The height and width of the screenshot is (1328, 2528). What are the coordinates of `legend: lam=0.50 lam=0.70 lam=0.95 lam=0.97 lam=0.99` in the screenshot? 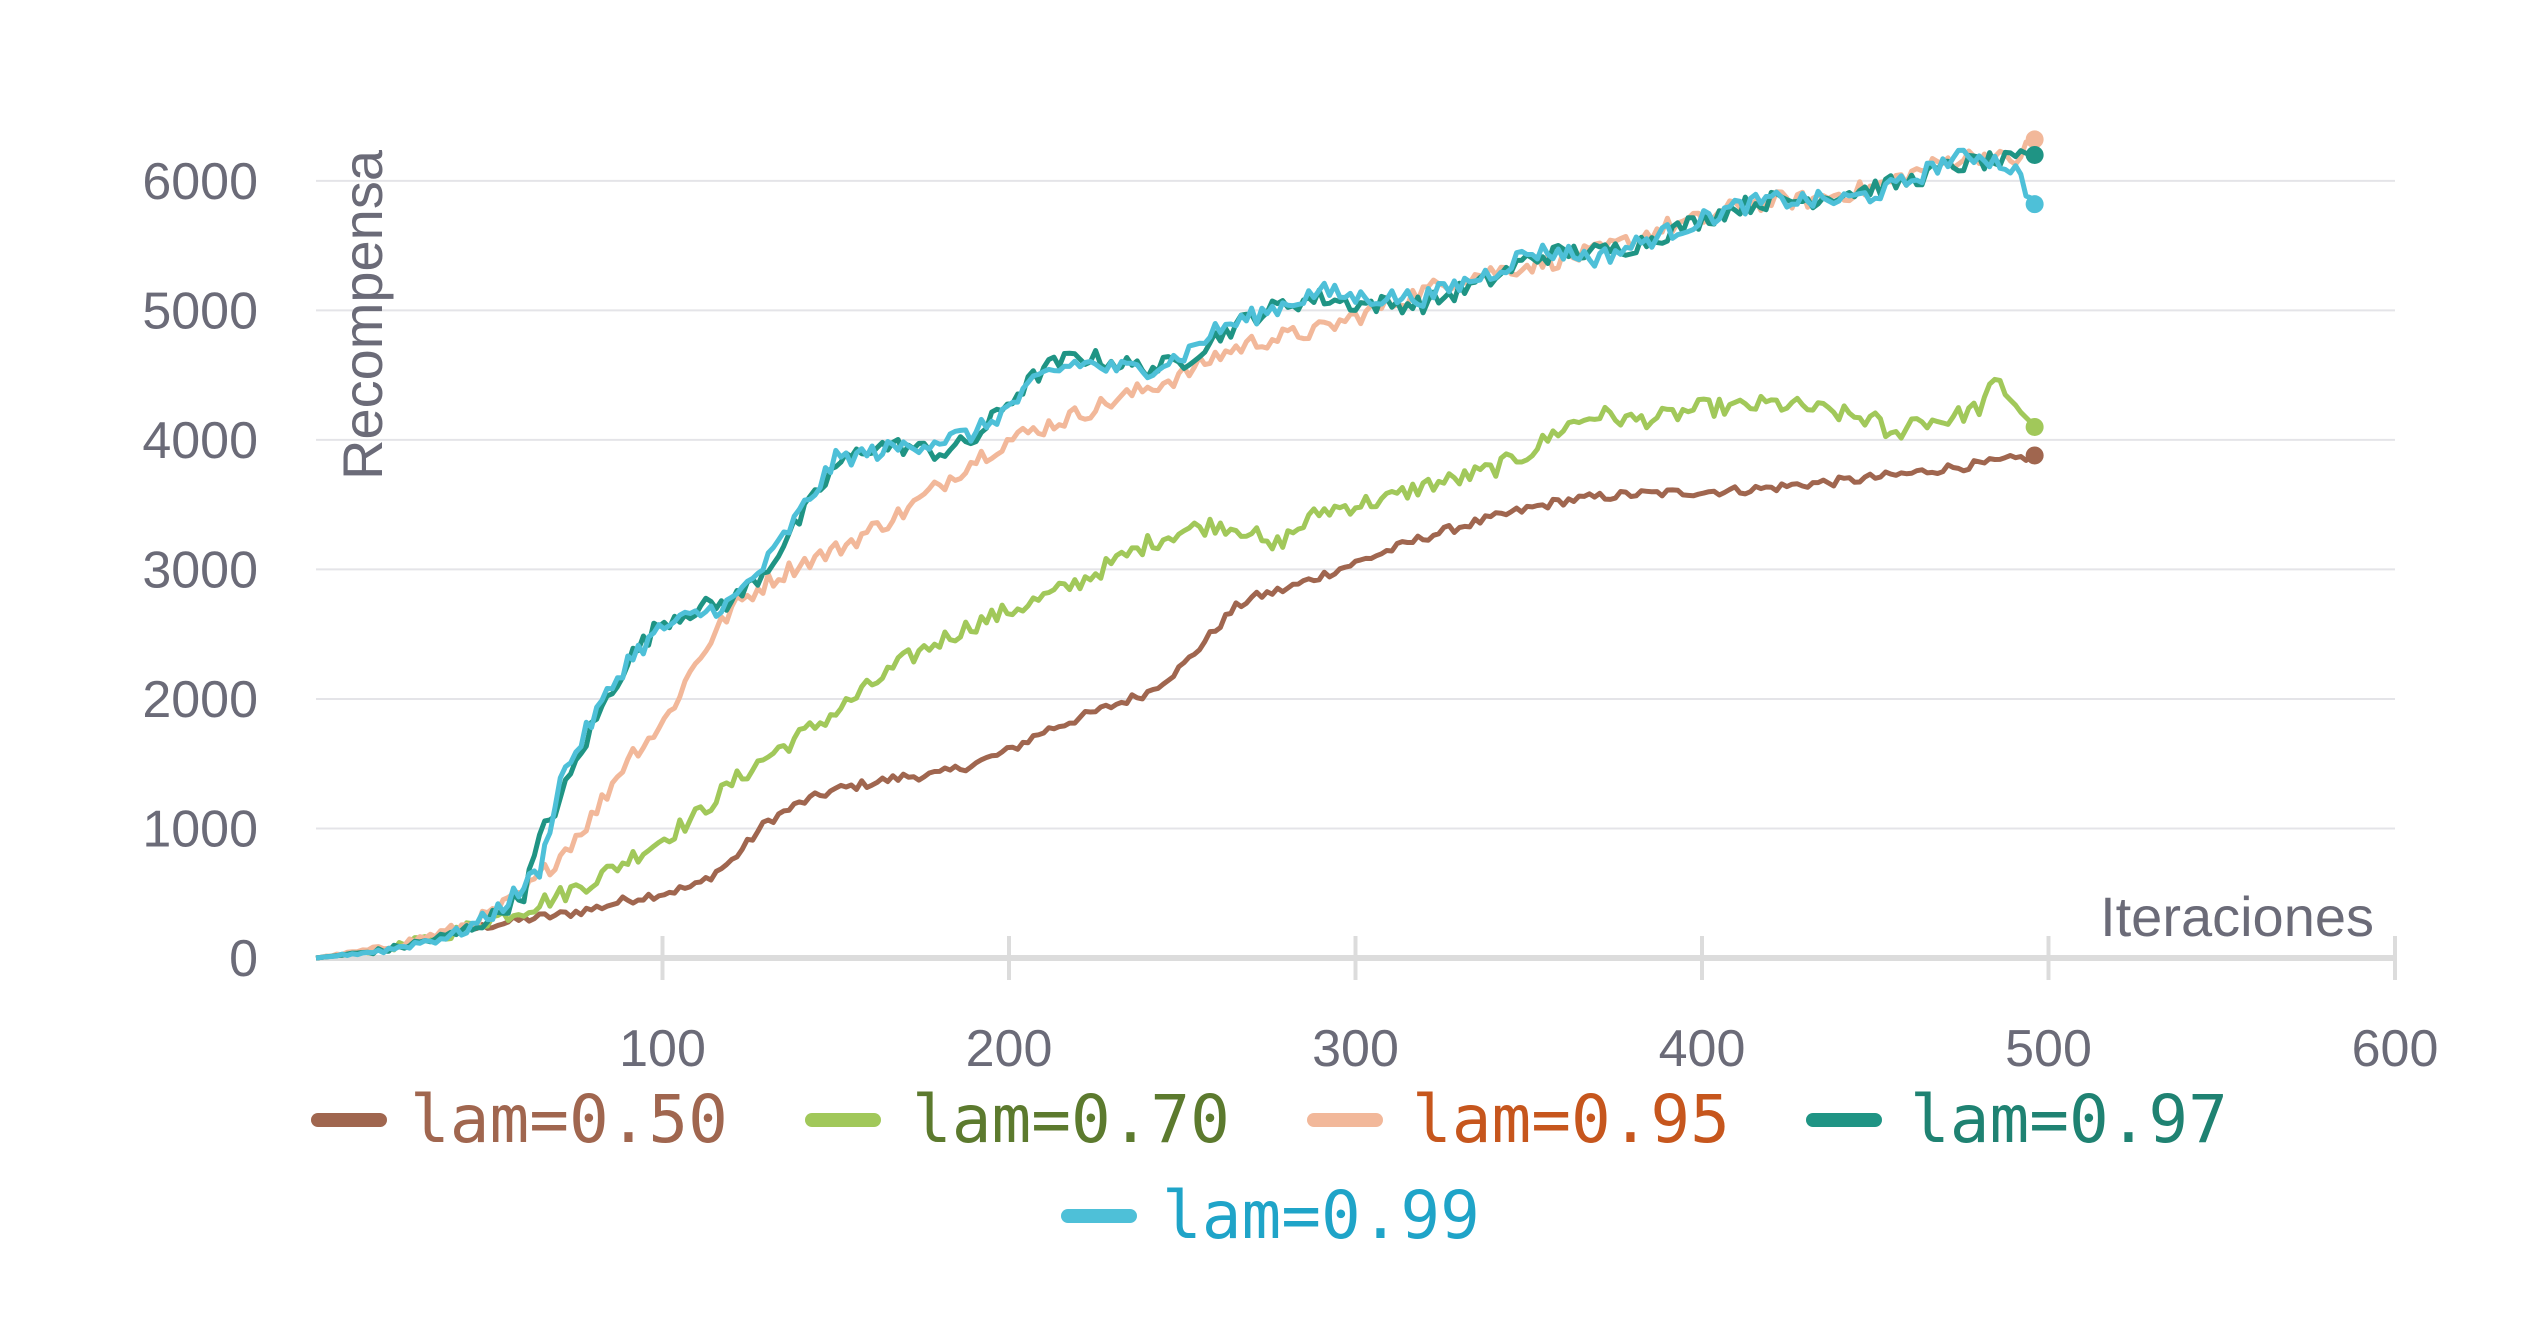 It's located at (1269, 1167).